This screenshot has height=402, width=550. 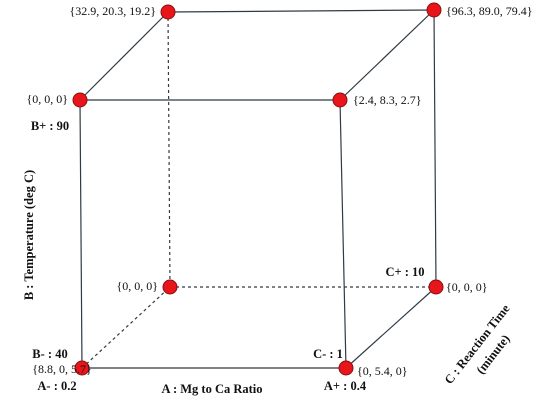 I want to click on level-label: C- : 1, so click(x=328, y=354).